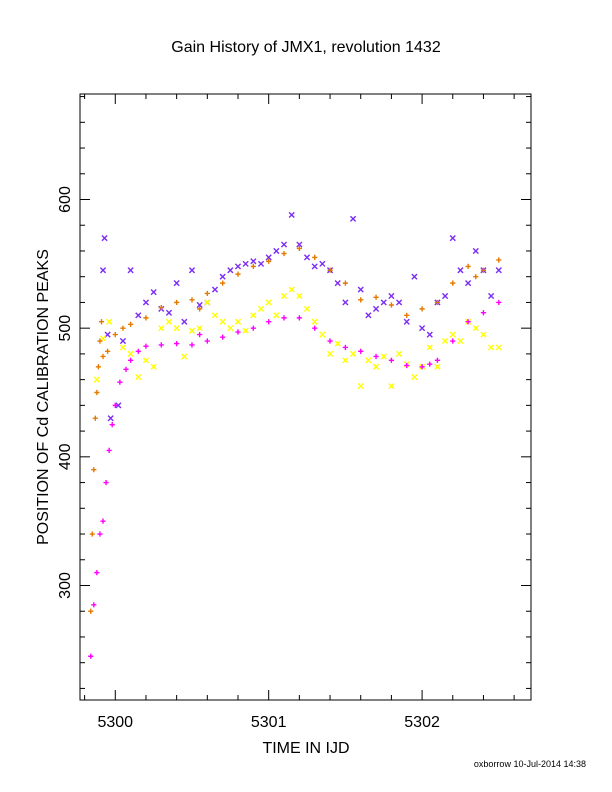 Image resolution: width=612 pixels, height=792 pixels. Describe the element at coordinates (306, 47) in the screenshot. I see `chart-title: Gain History of JMX1, revolution 1432` at that location.